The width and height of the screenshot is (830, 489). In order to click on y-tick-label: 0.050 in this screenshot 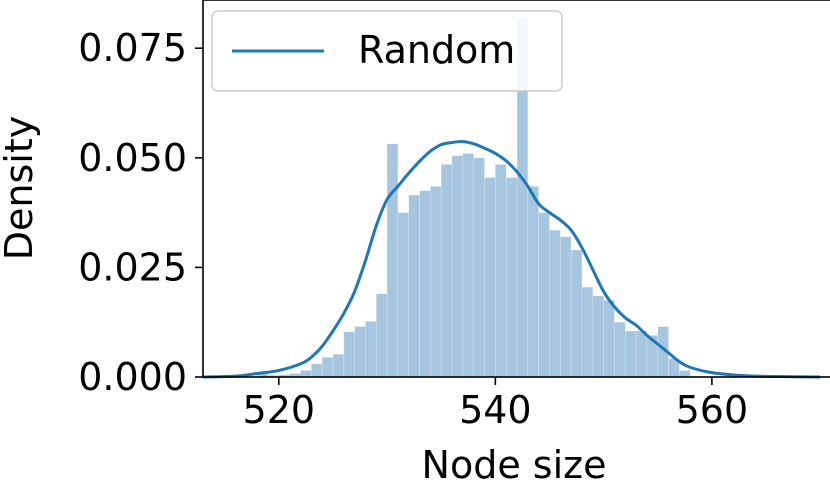, I will do `click(132, 158)`.